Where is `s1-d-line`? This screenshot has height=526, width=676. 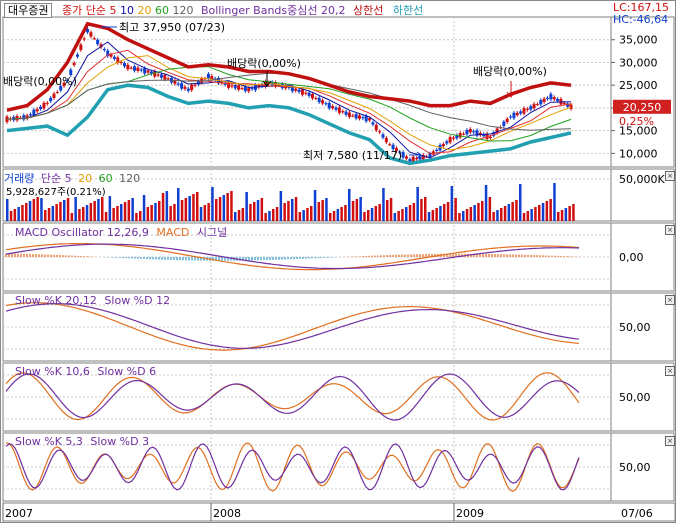
s1-d-line is located at coordinates (292, 326).